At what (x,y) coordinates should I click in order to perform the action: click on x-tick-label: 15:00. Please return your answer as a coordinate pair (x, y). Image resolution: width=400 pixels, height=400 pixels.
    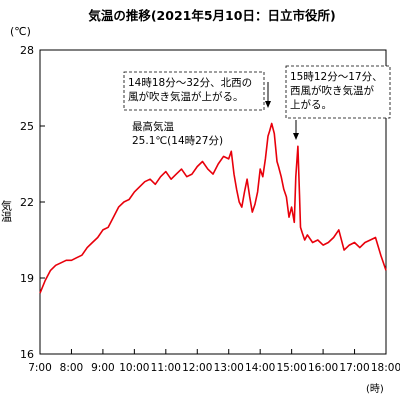
    Looking at the image, I should click on (292, 368).